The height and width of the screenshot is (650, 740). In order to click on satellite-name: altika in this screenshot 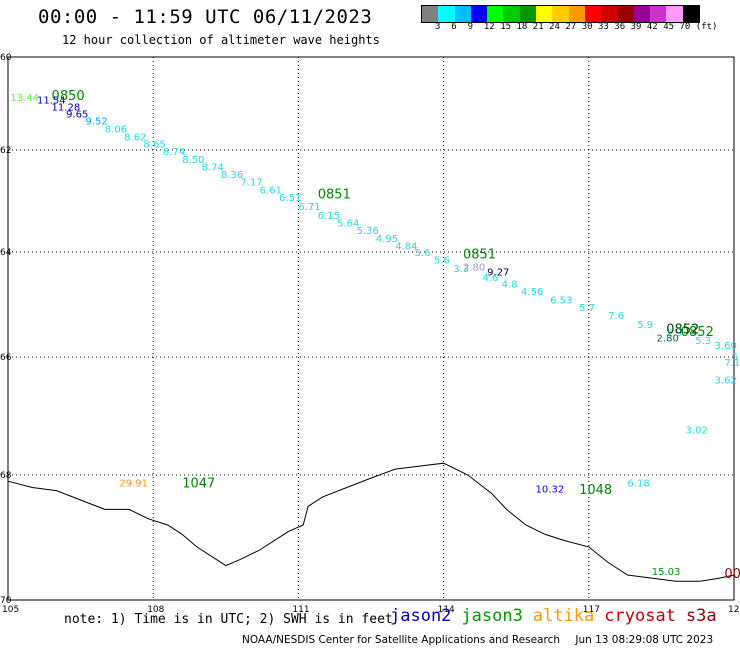, I will do `click(563, 616)`.